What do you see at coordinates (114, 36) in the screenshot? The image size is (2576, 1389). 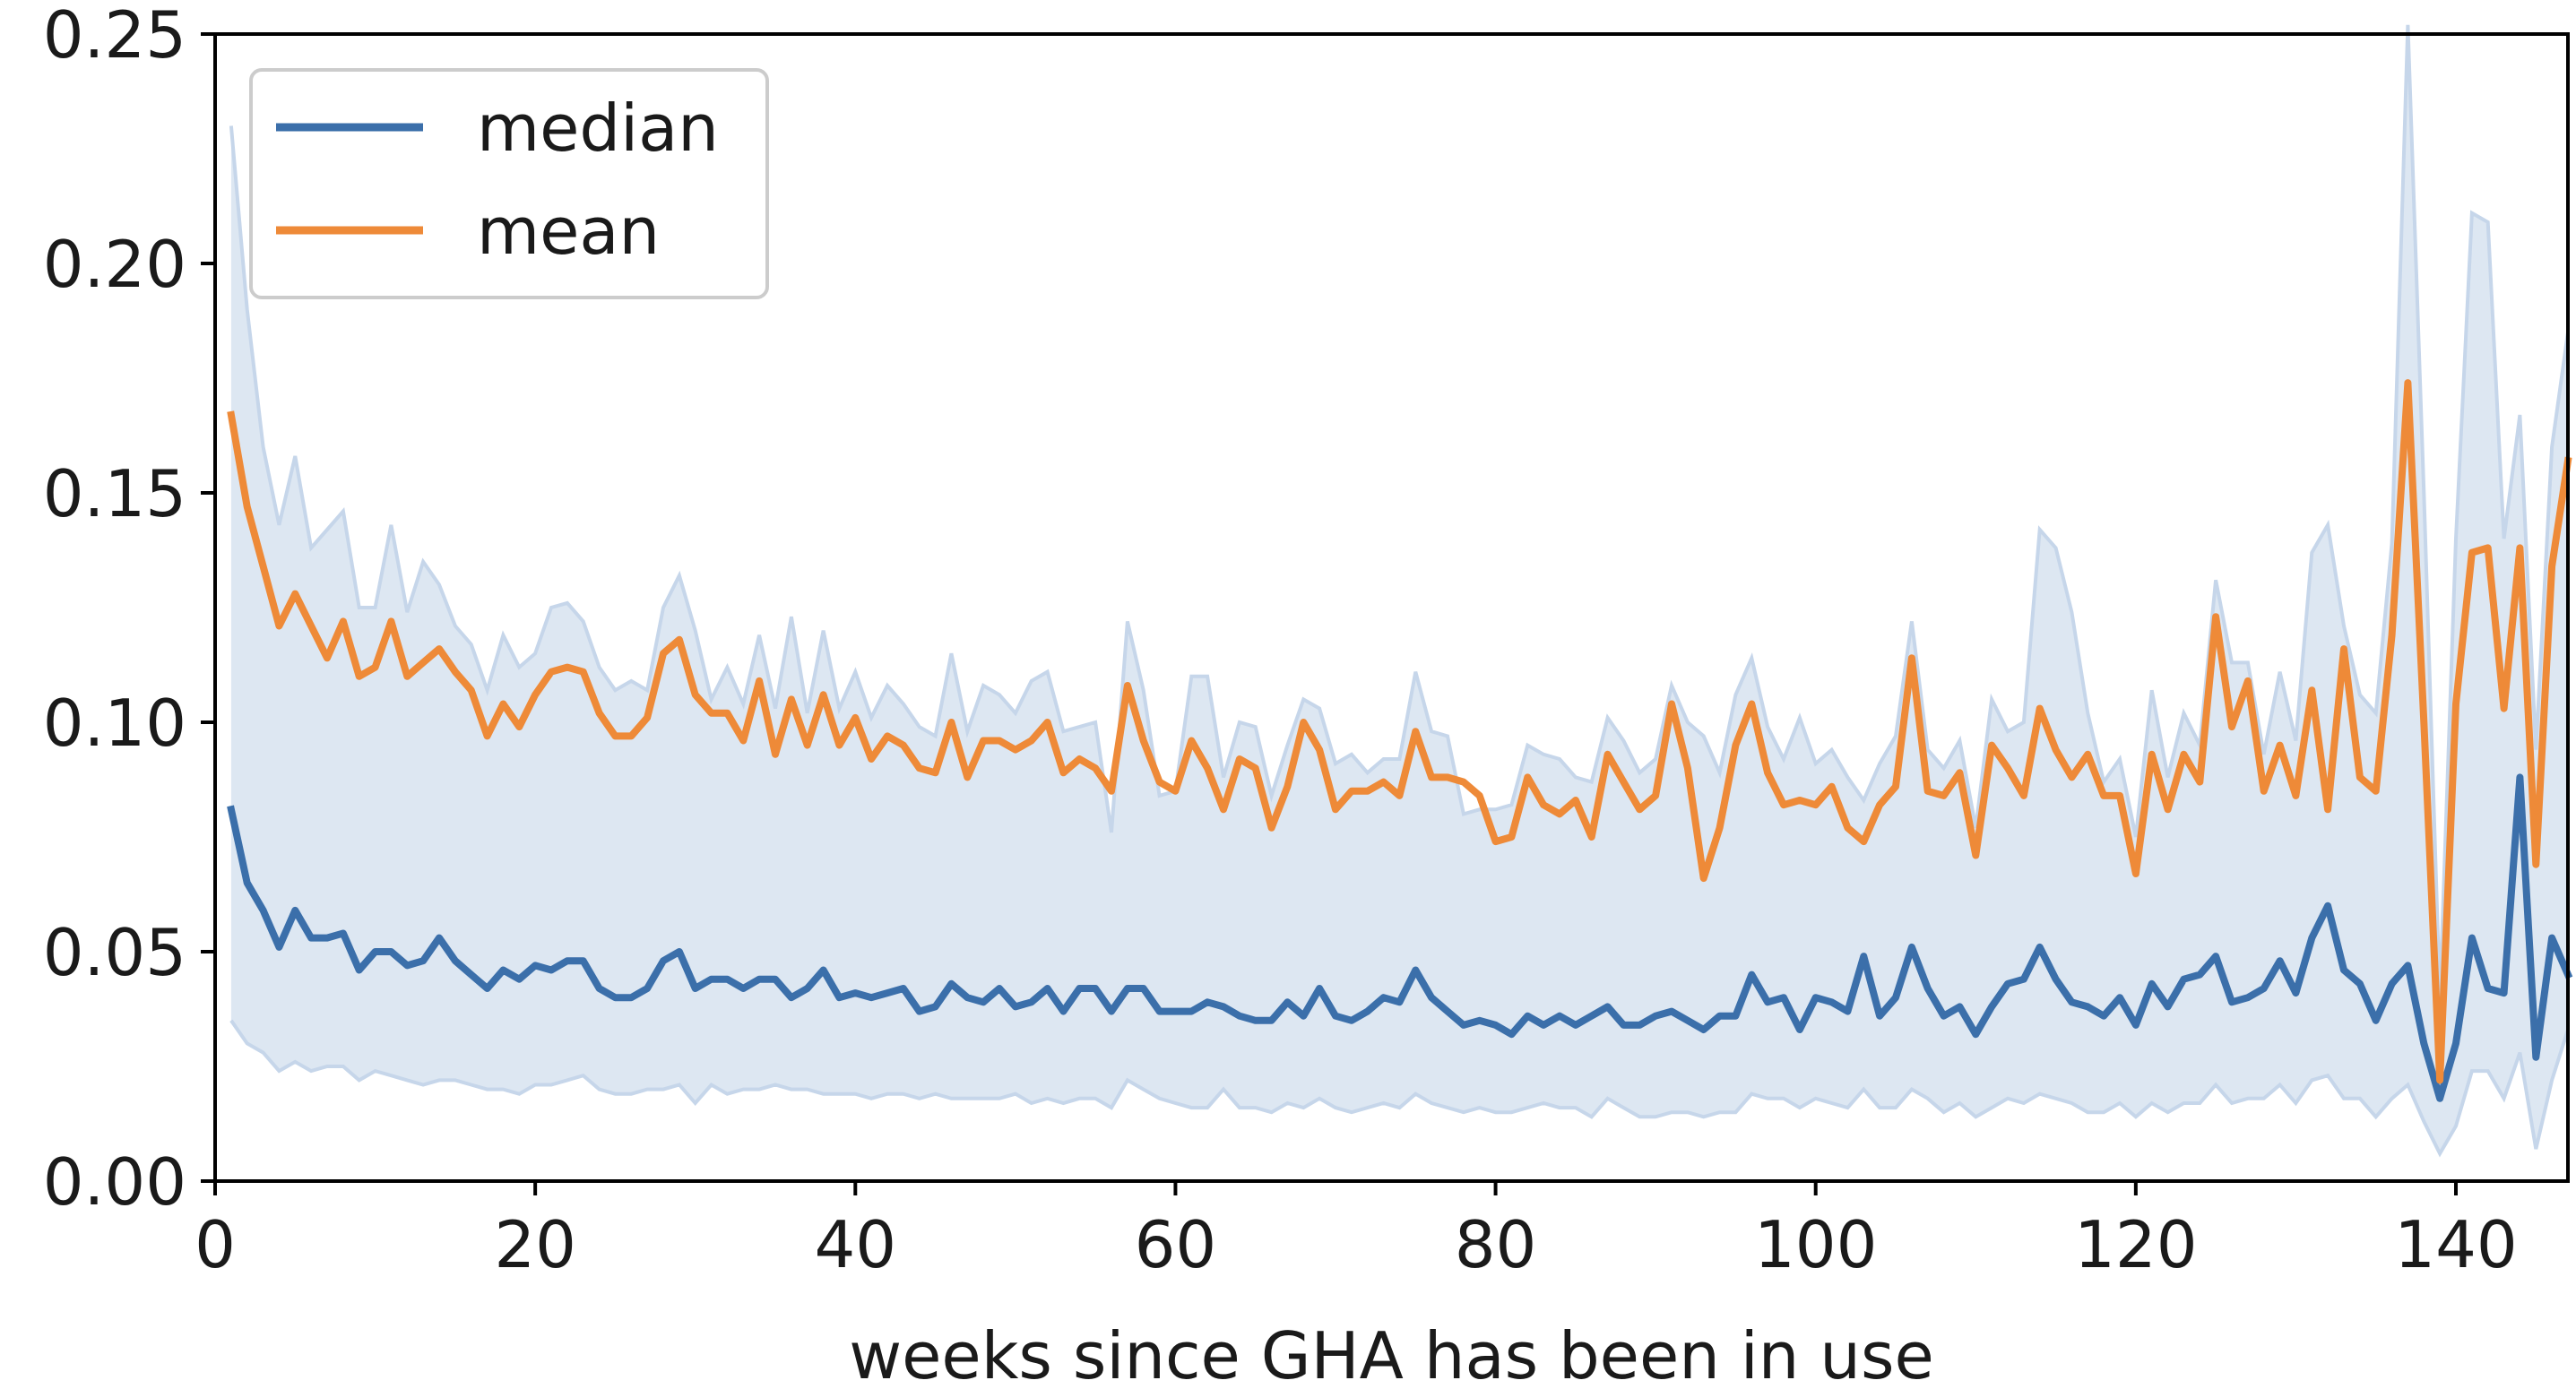 I see `y-tick-label-0.25: 0.25` at bounding box center [114, 36].